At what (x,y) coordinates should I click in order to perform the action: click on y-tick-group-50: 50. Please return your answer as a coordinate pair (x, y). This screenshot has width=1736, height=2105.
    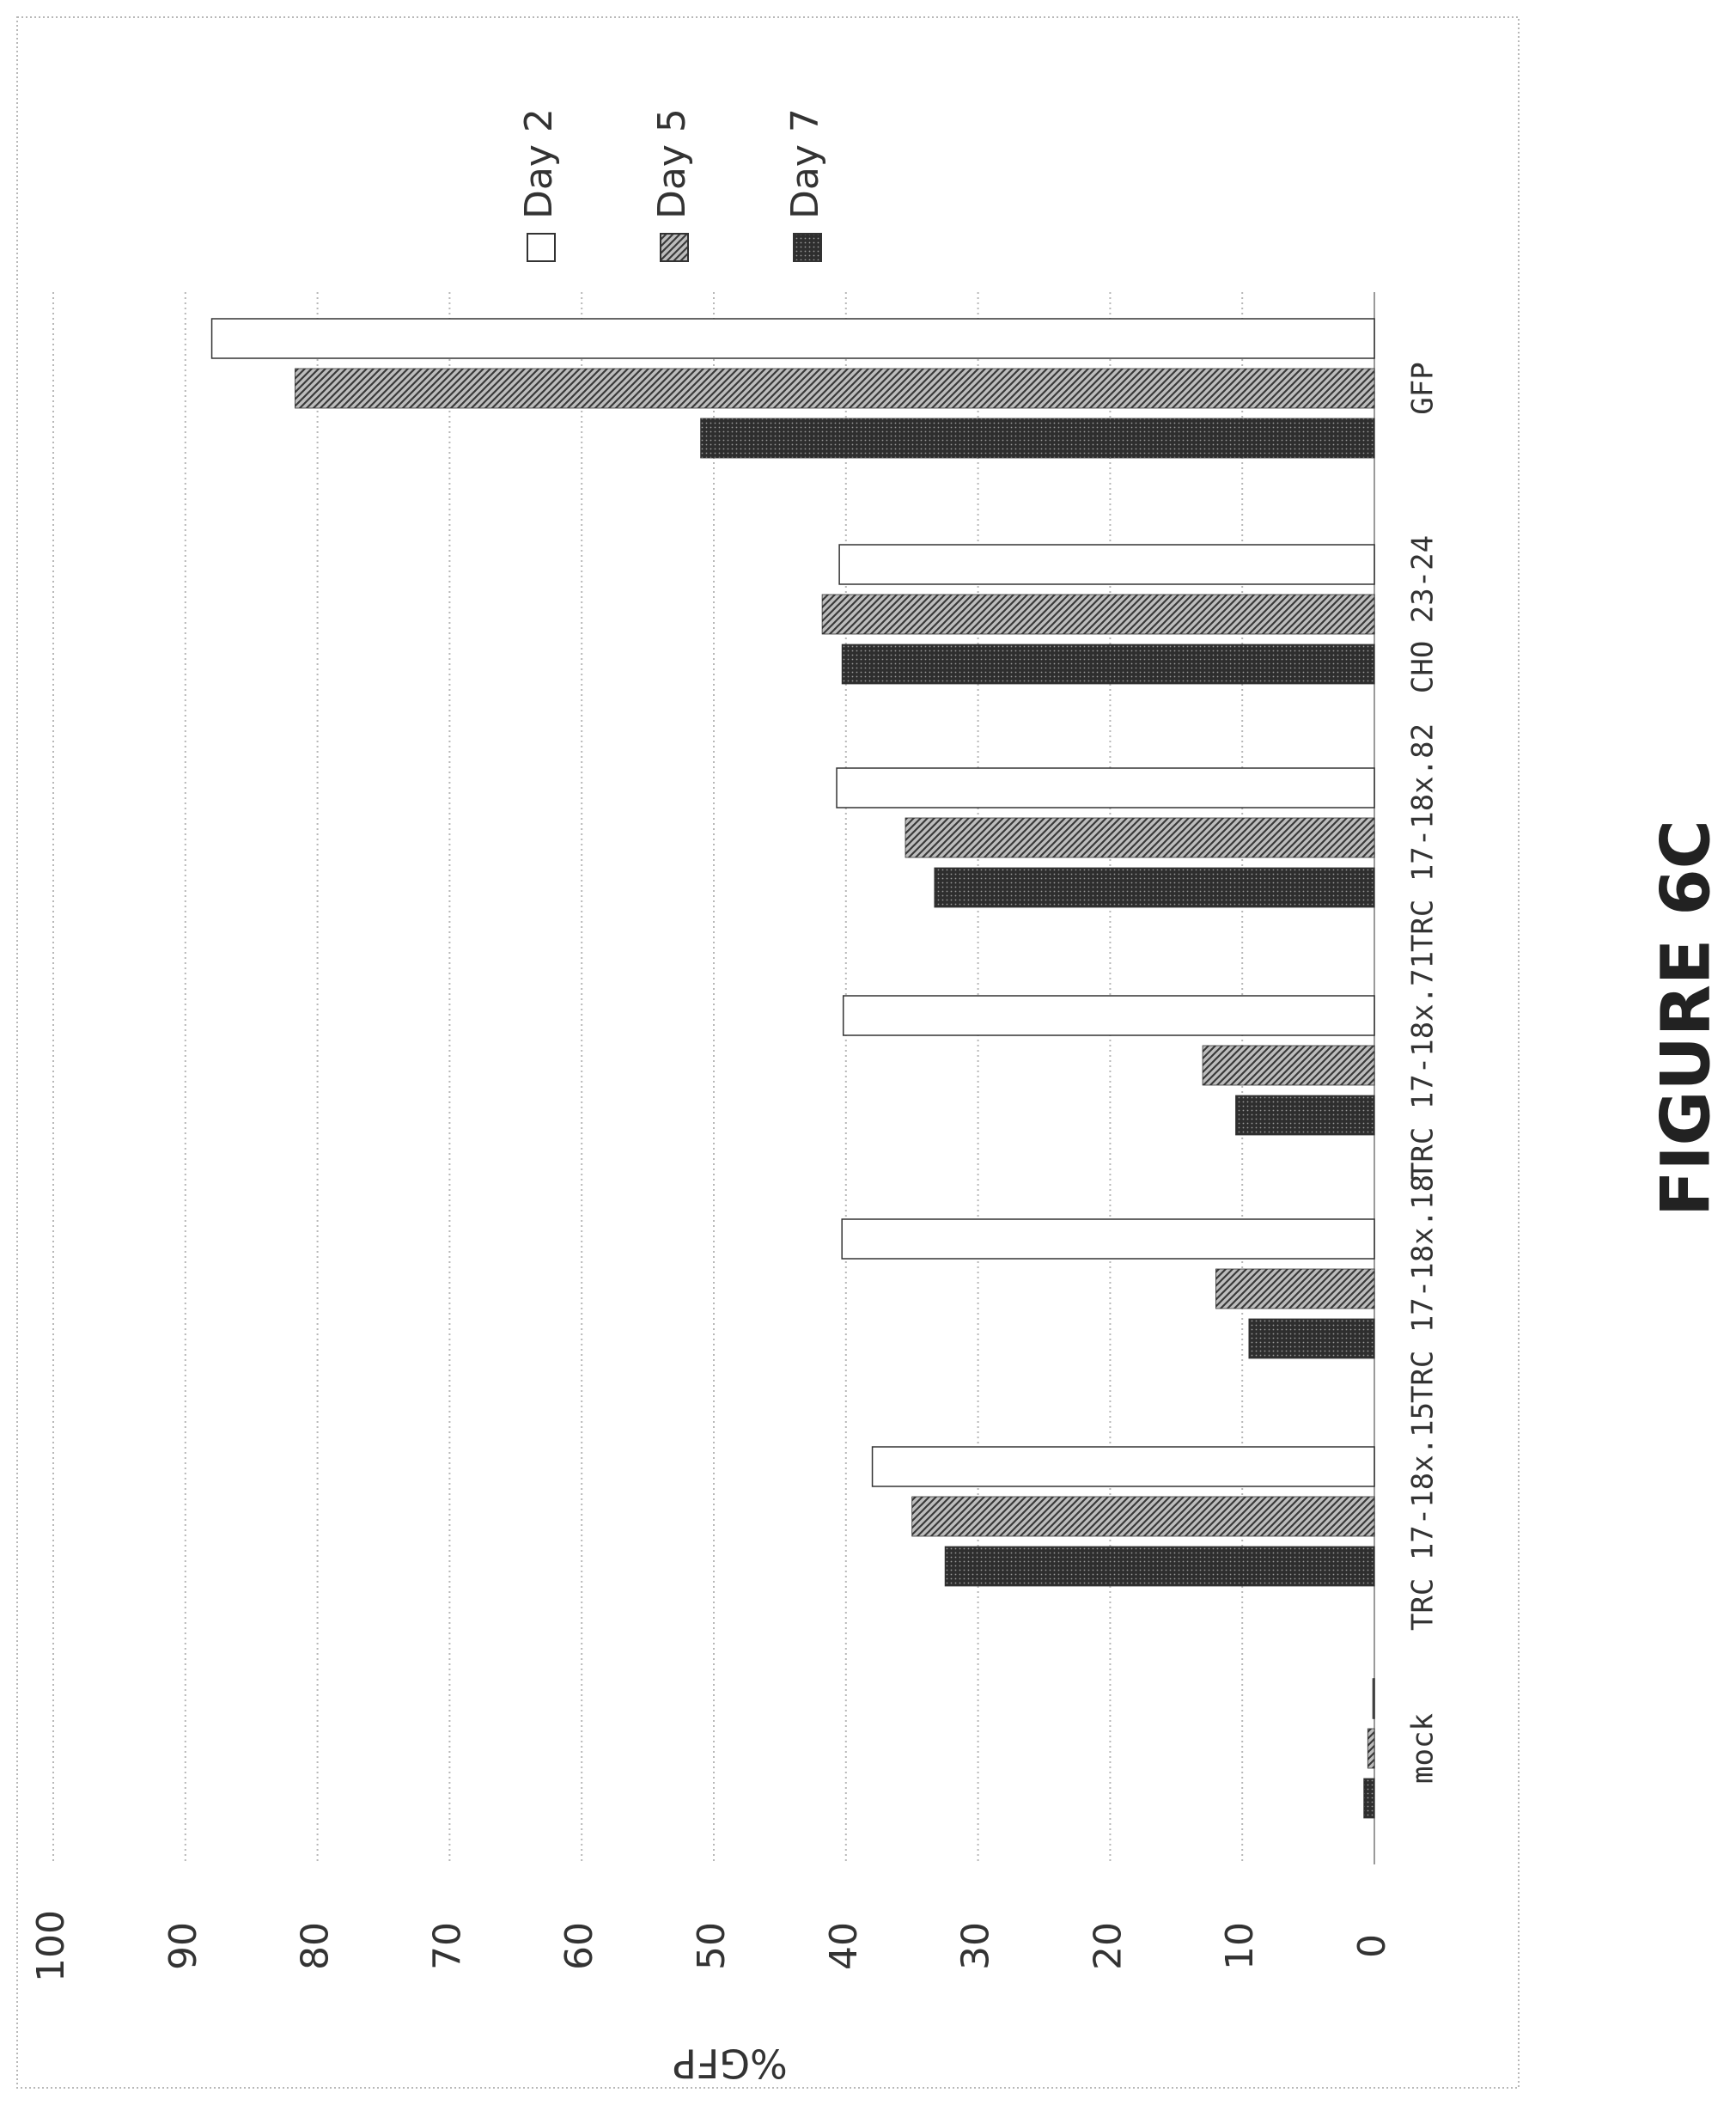
    Looking at the image, I should click on (712, 1946).